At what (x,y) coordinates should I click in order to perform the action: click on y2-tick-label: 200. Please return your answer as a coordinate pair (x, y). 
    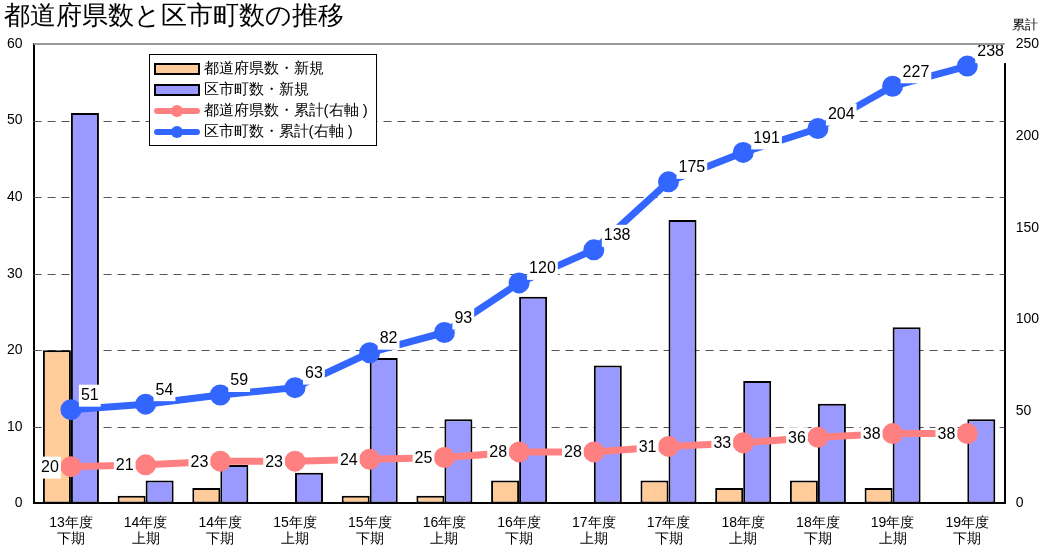
    Looking at the image, I should click on (1027, 134).